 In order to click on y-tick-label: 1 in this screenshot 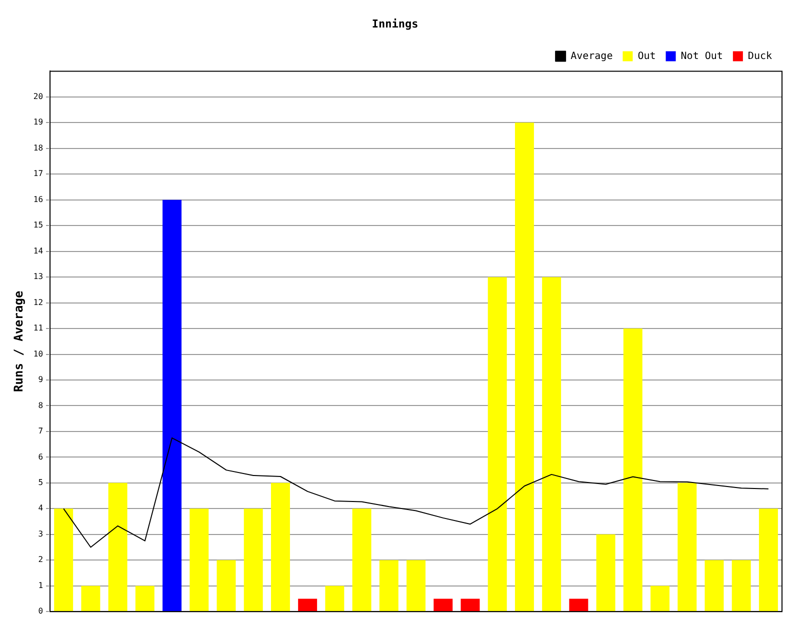, I will do `click(41, 585)`.